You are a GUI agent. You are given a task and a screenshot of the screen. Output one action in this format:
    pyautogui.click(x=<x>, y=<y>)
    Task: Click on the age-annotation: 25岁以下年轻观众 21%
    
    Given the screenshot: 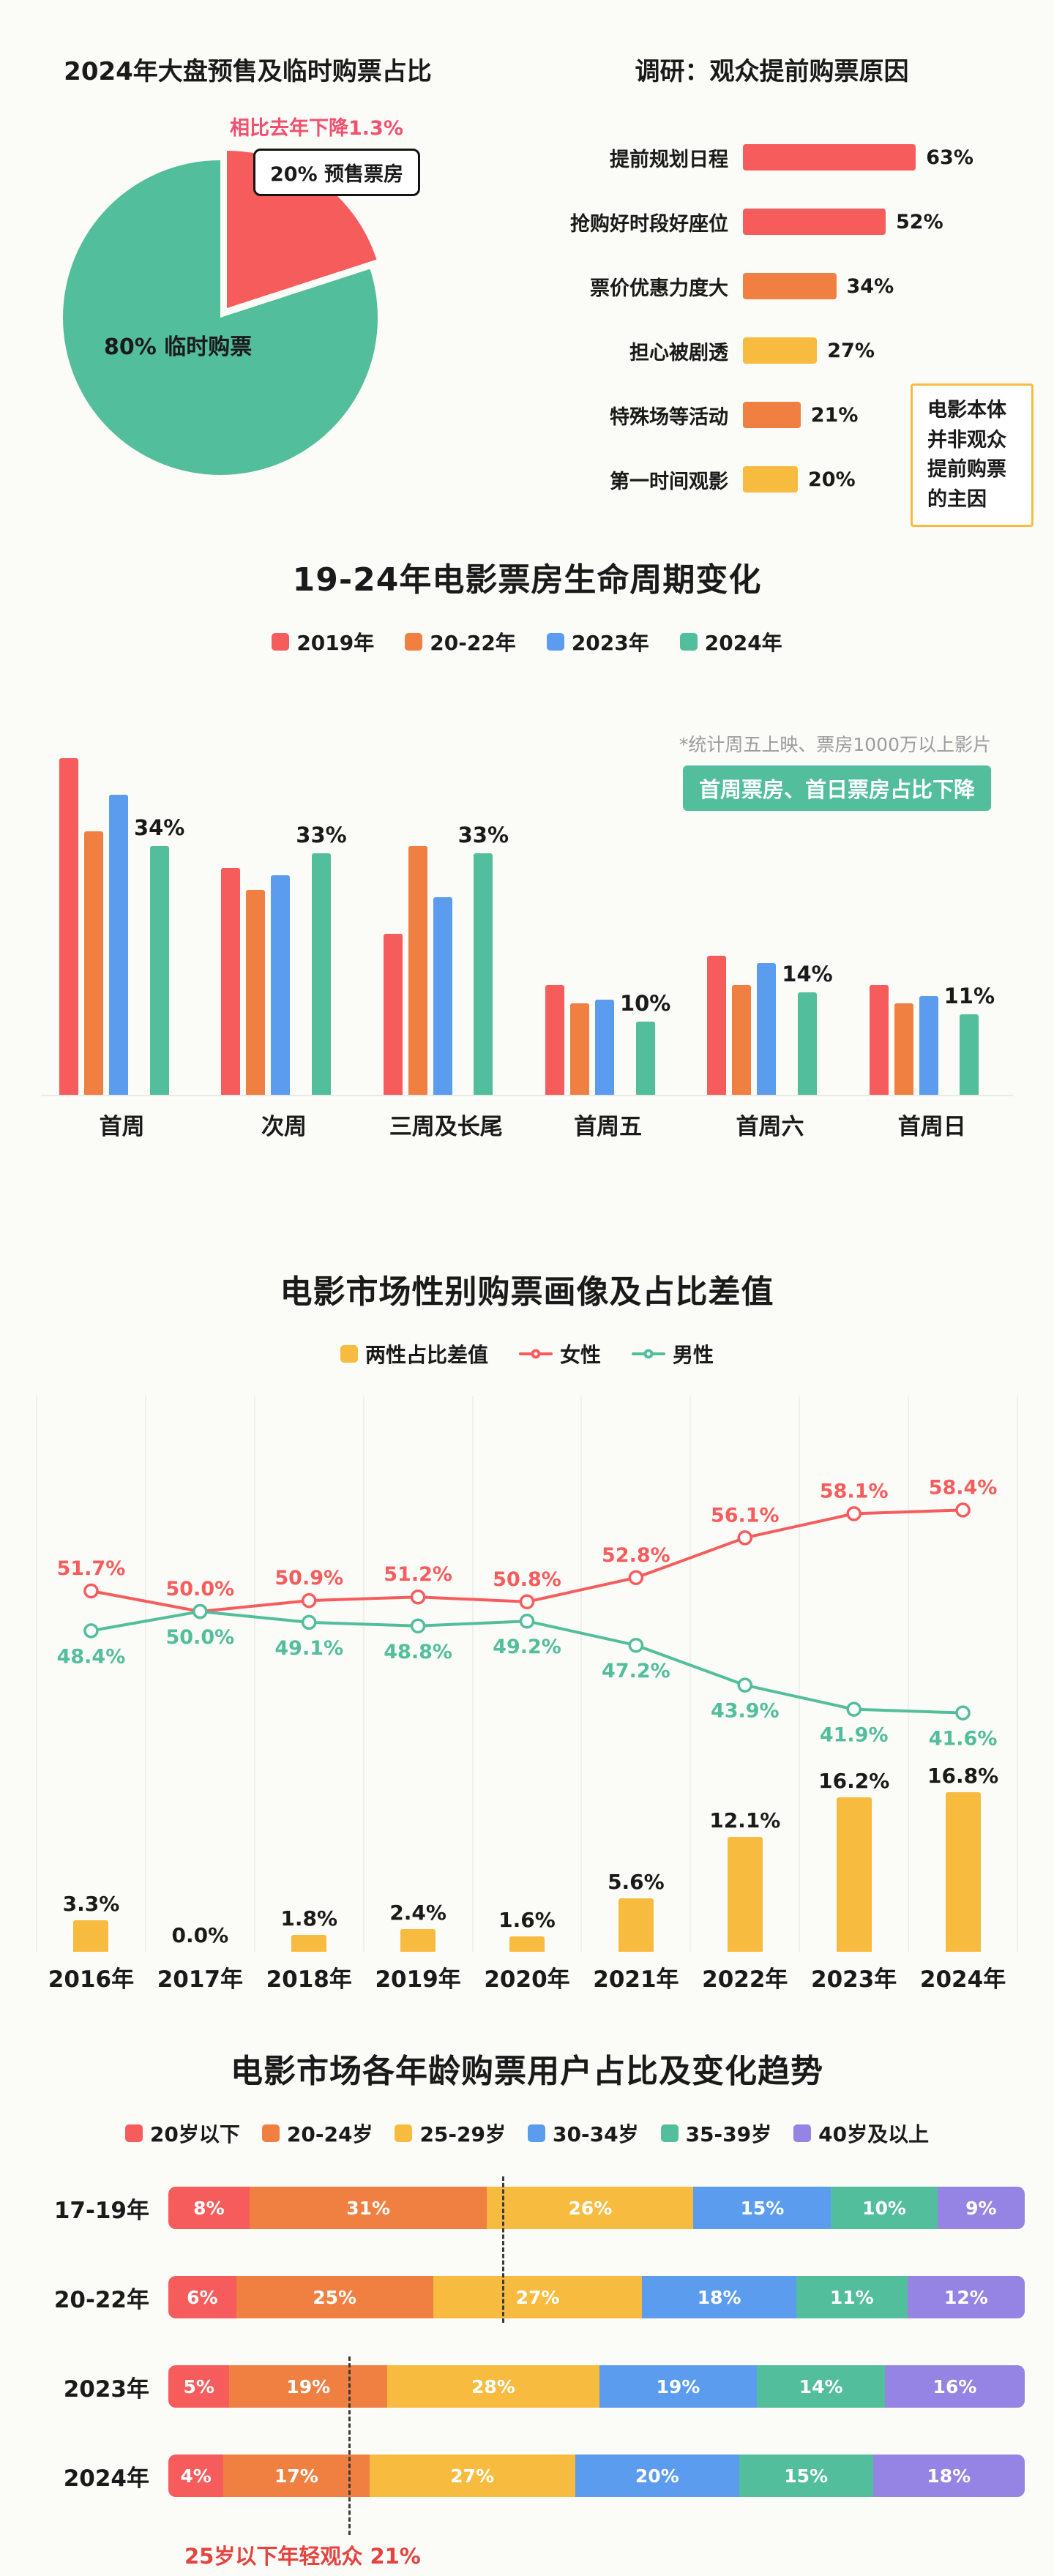 What is the action you would take?
    pyautogui.click(x=302, y=2556)
    